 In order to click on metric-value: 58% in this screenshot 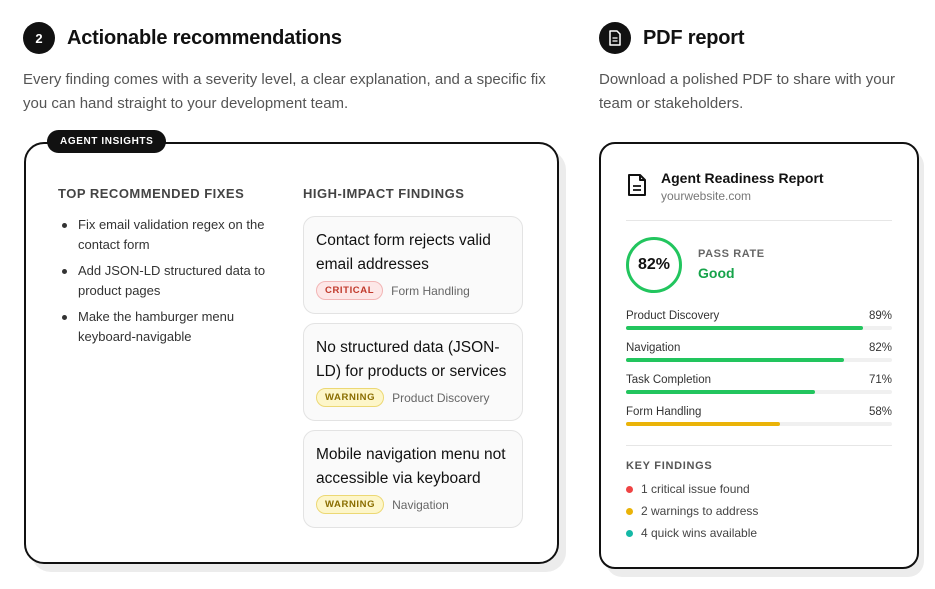, I will do `click(880, 412)`.